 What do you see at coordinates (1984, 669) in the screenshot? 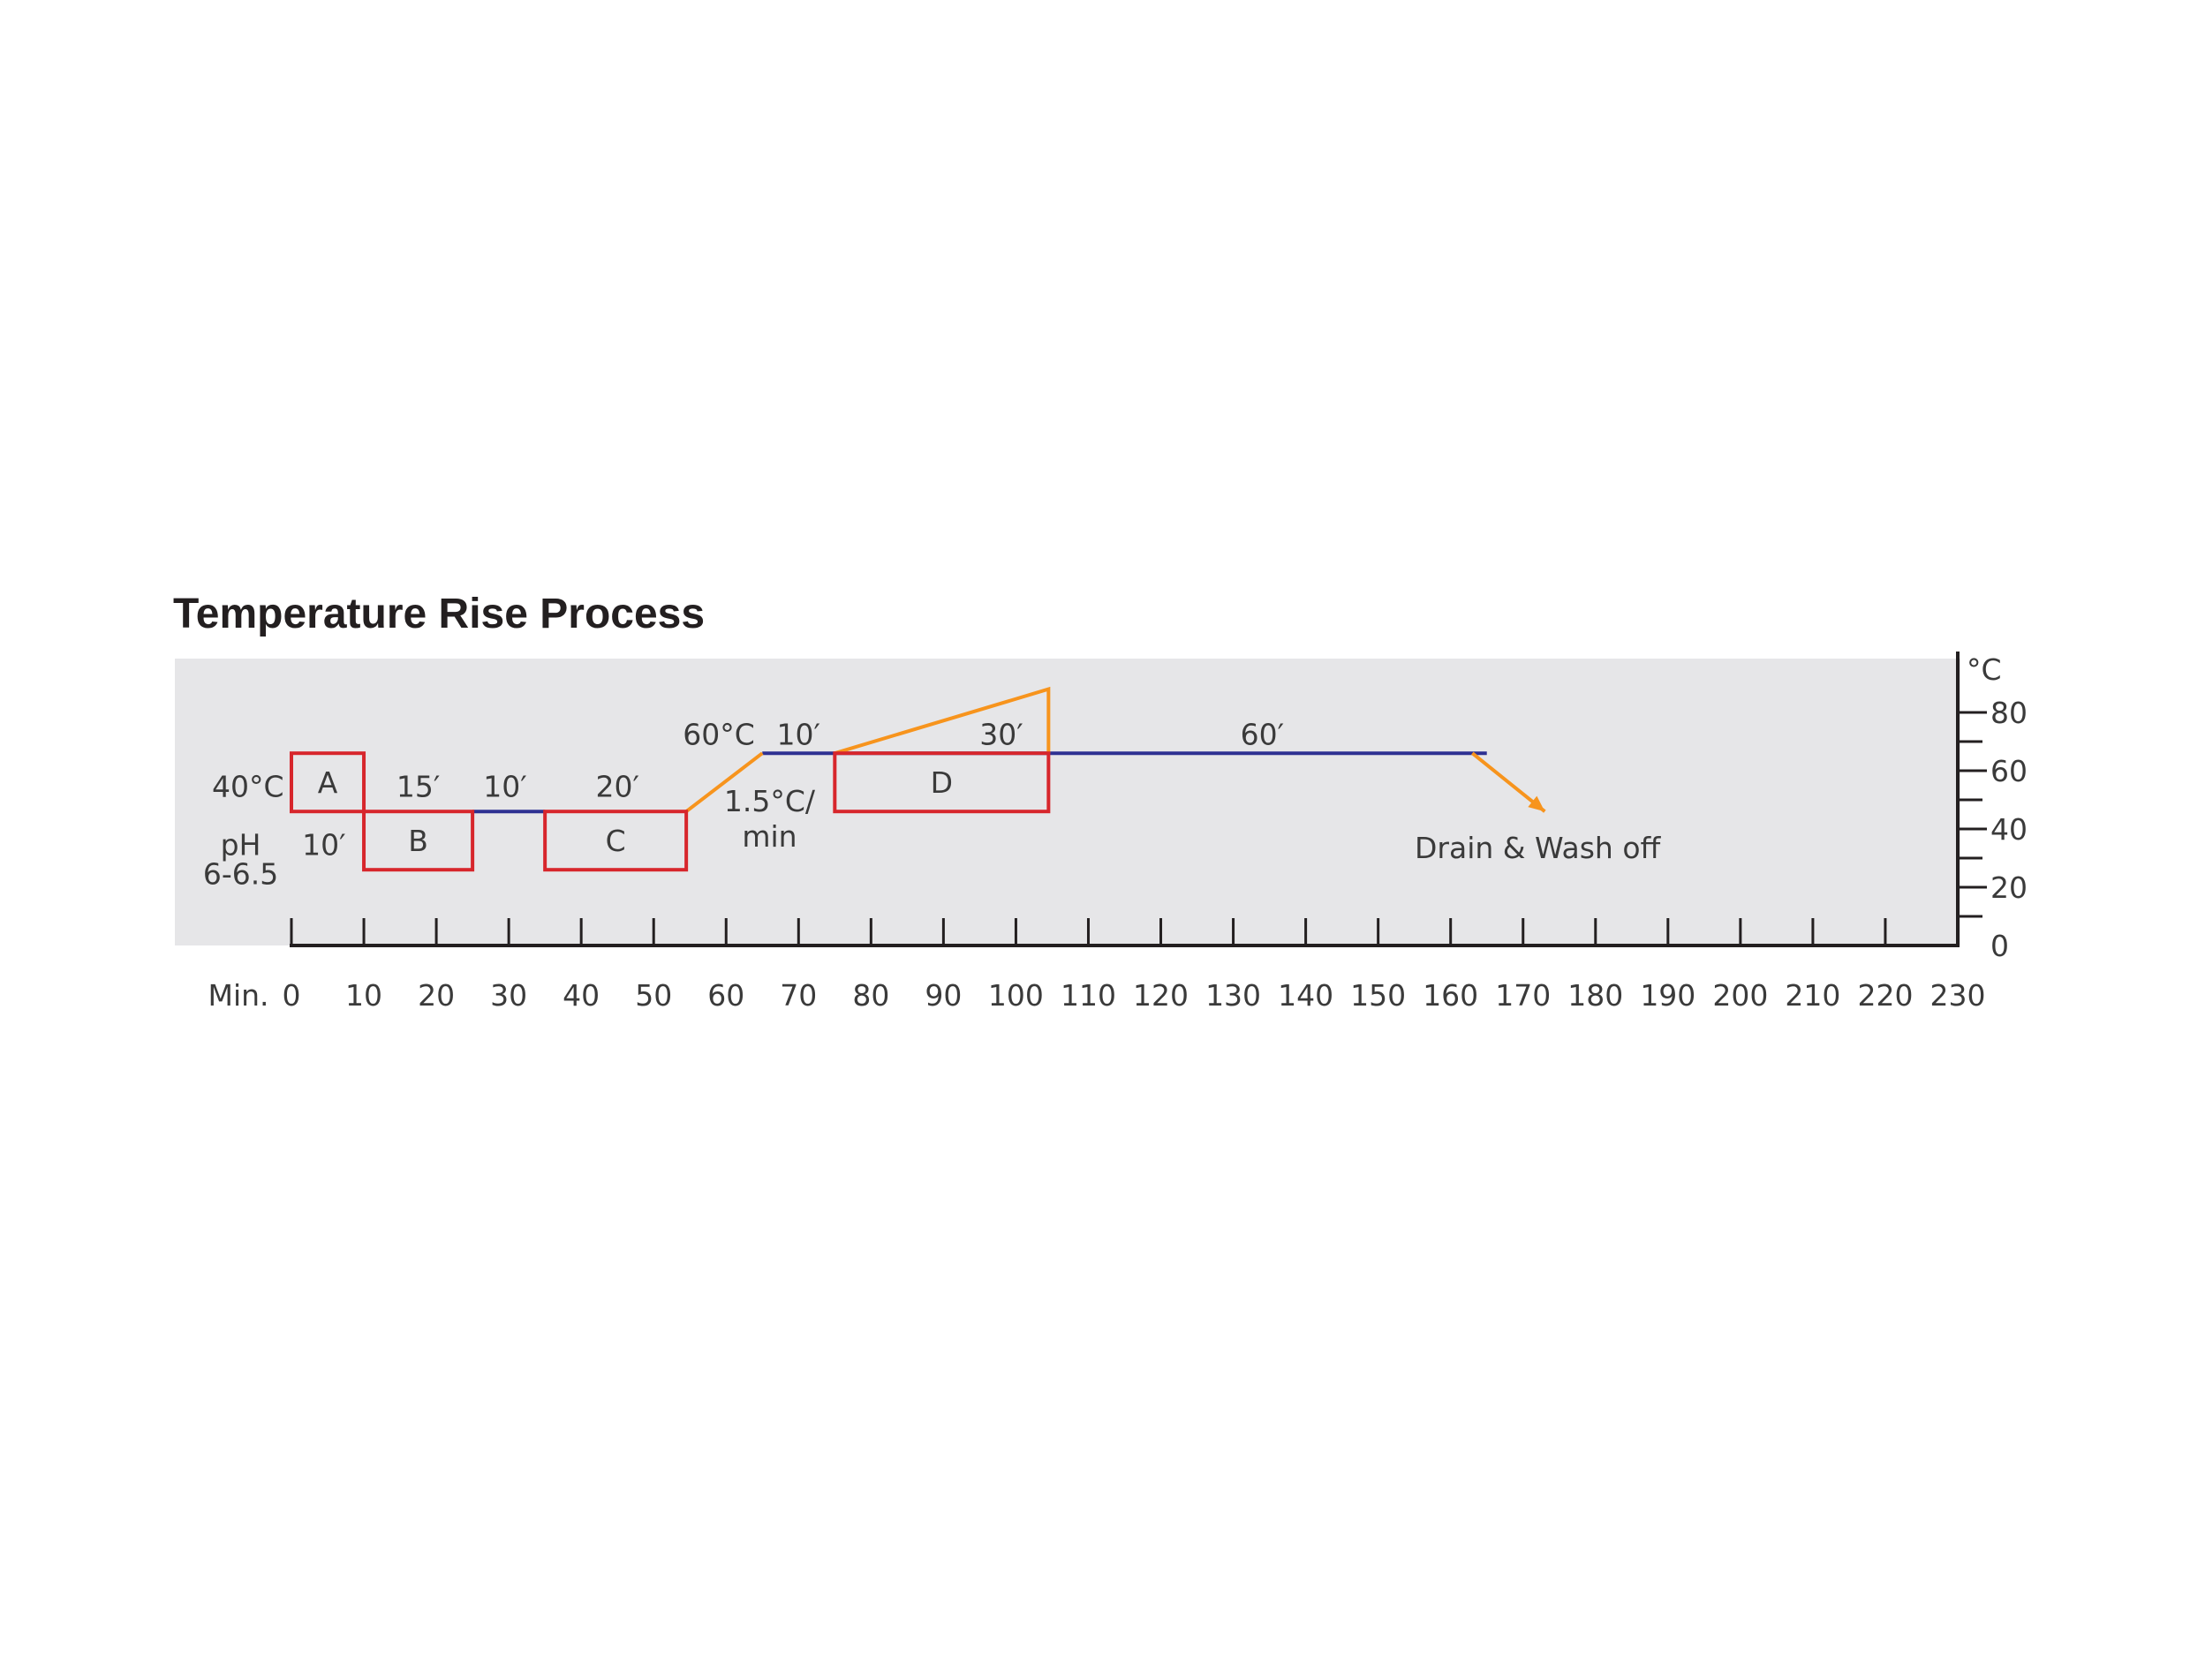
I see `y-axis-title: °C` at bounding box center [1984, 669].